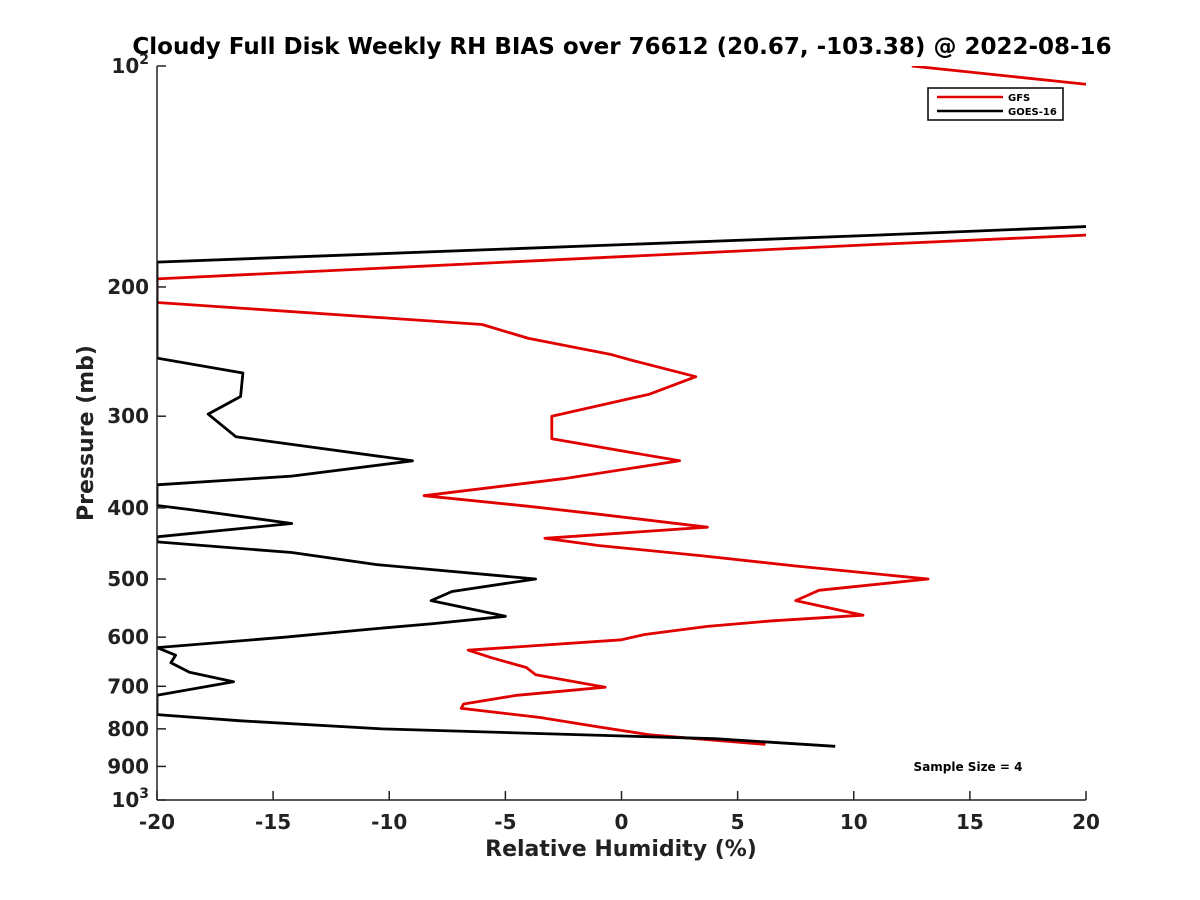 The width and height of the screenshot is (1200, 900). I want to click on y-tick-label: 900, so click(128, 766).